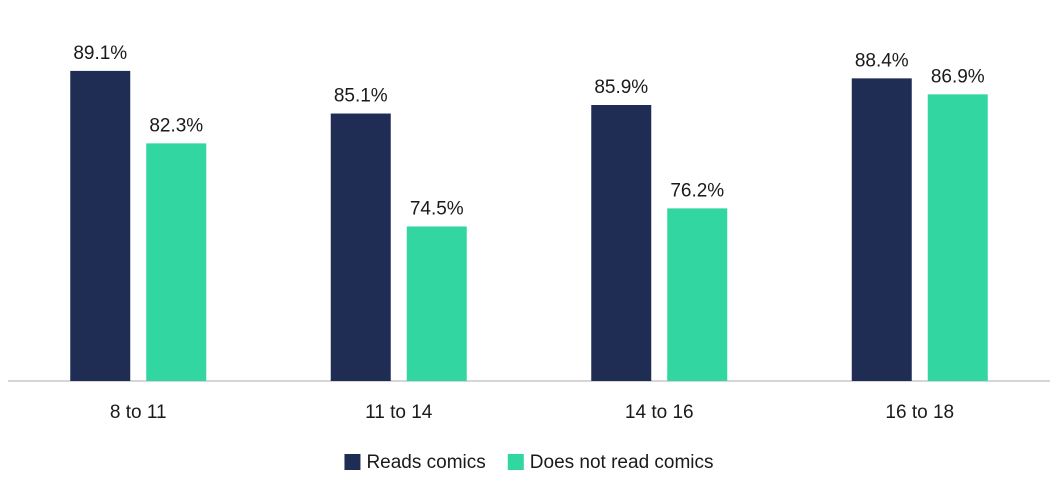 This screenshot has width=1058, height=483. What do you see at coordinates (425, 462) in the screenshot?
I see `legend-label-reads: Reads comics` at bounding box center [425, 462].